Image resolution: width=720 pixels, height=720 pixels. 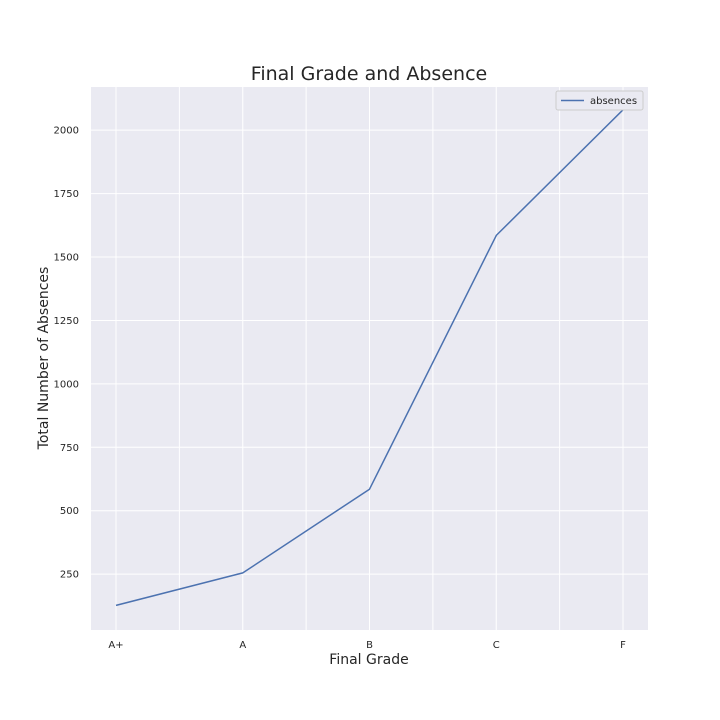 What do you see at coordinates (613, 101) in the screenshot?
I see `legend-label-absences: absences` at bounding box center [613, 101].